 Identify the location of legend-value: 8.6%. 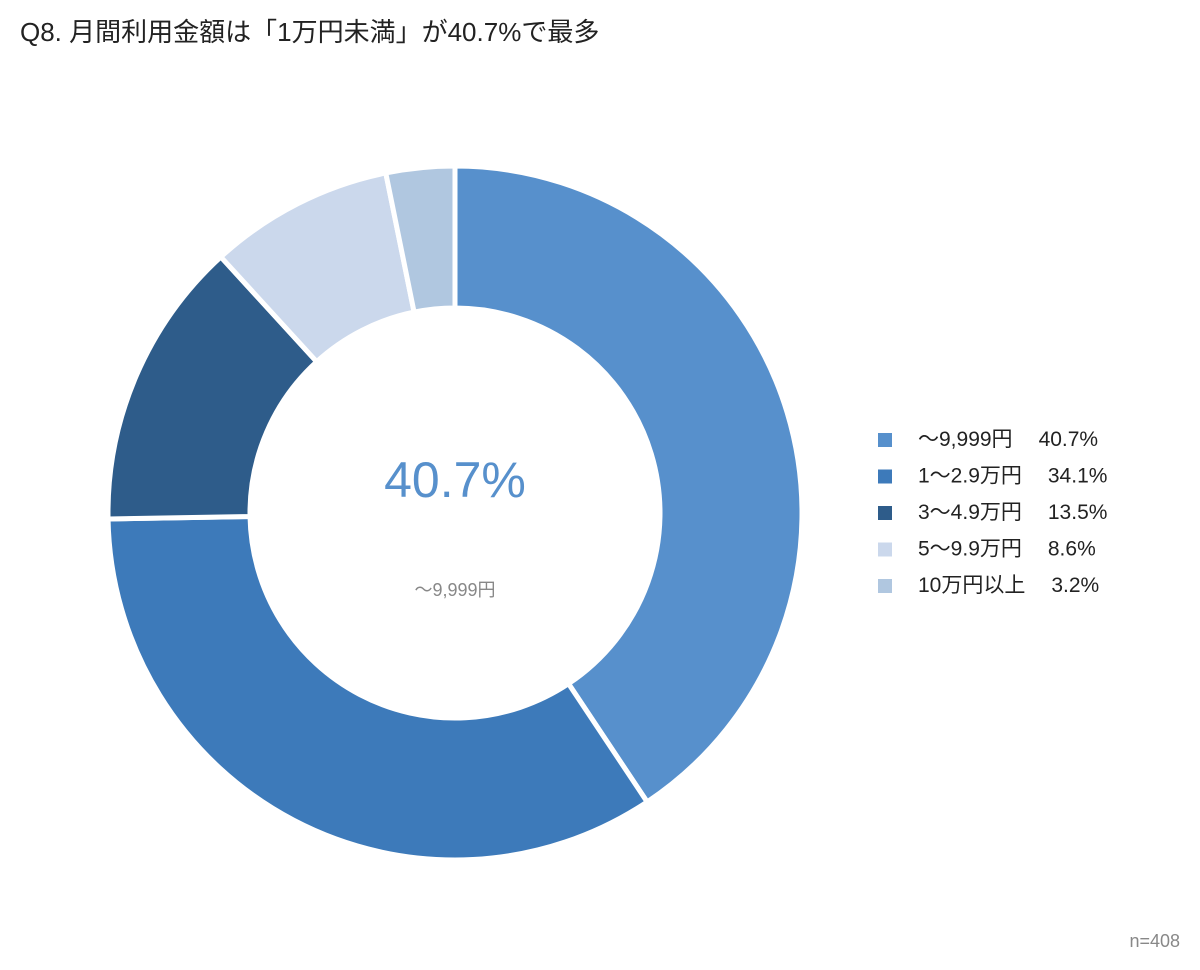
(1072, 548).